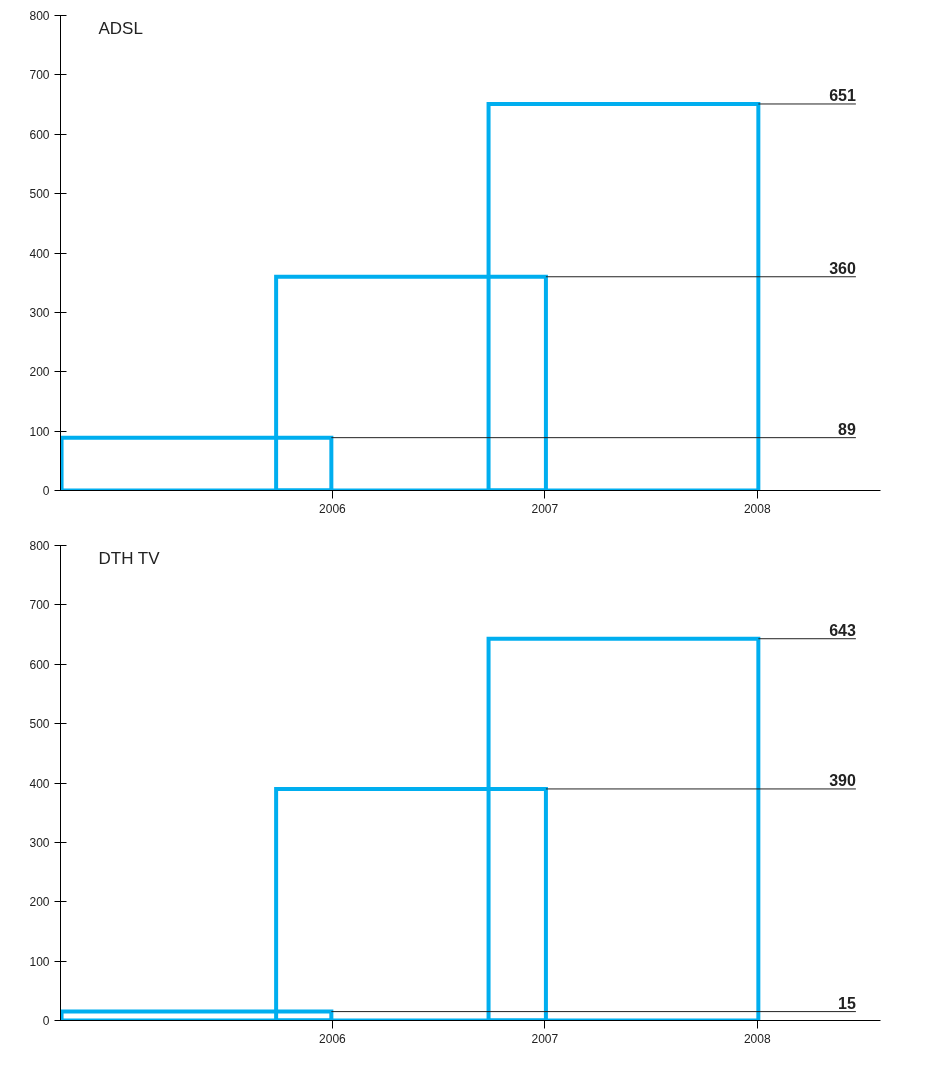 This screenshot has width=932, height=1072. What do you see at coordinates (847, 1003) in the screenshot?
I see `ref-line-label: 15` at bounding box center [847, 1003].